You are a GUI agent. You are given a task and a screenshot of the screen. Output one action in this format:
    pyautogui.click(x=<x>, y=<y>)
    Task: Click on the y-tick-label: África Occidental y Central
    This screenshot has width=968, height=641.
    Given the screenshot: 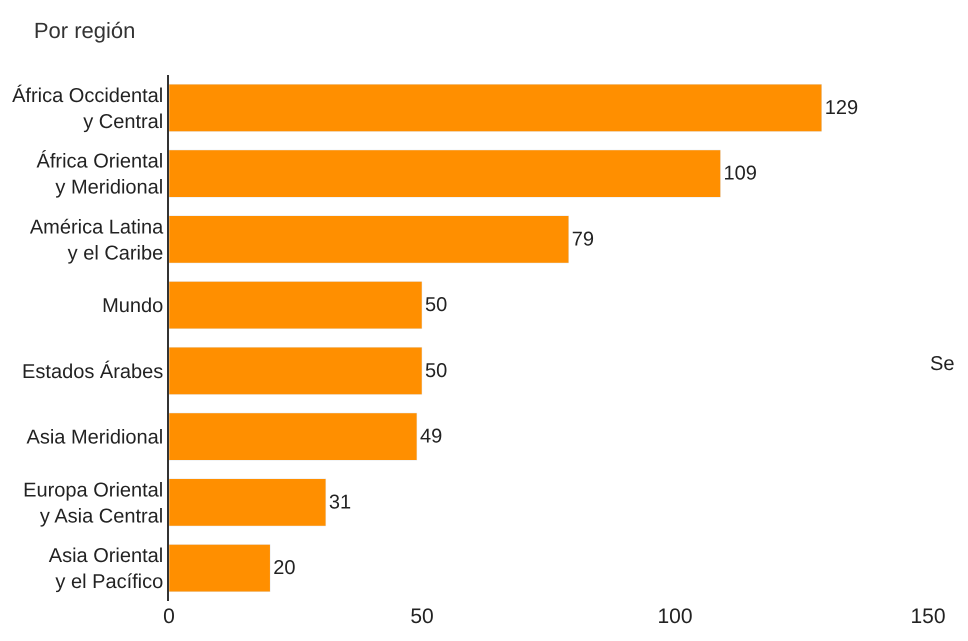 What is the action you would take?
    pyautogui.click(x=88, y=108)
    